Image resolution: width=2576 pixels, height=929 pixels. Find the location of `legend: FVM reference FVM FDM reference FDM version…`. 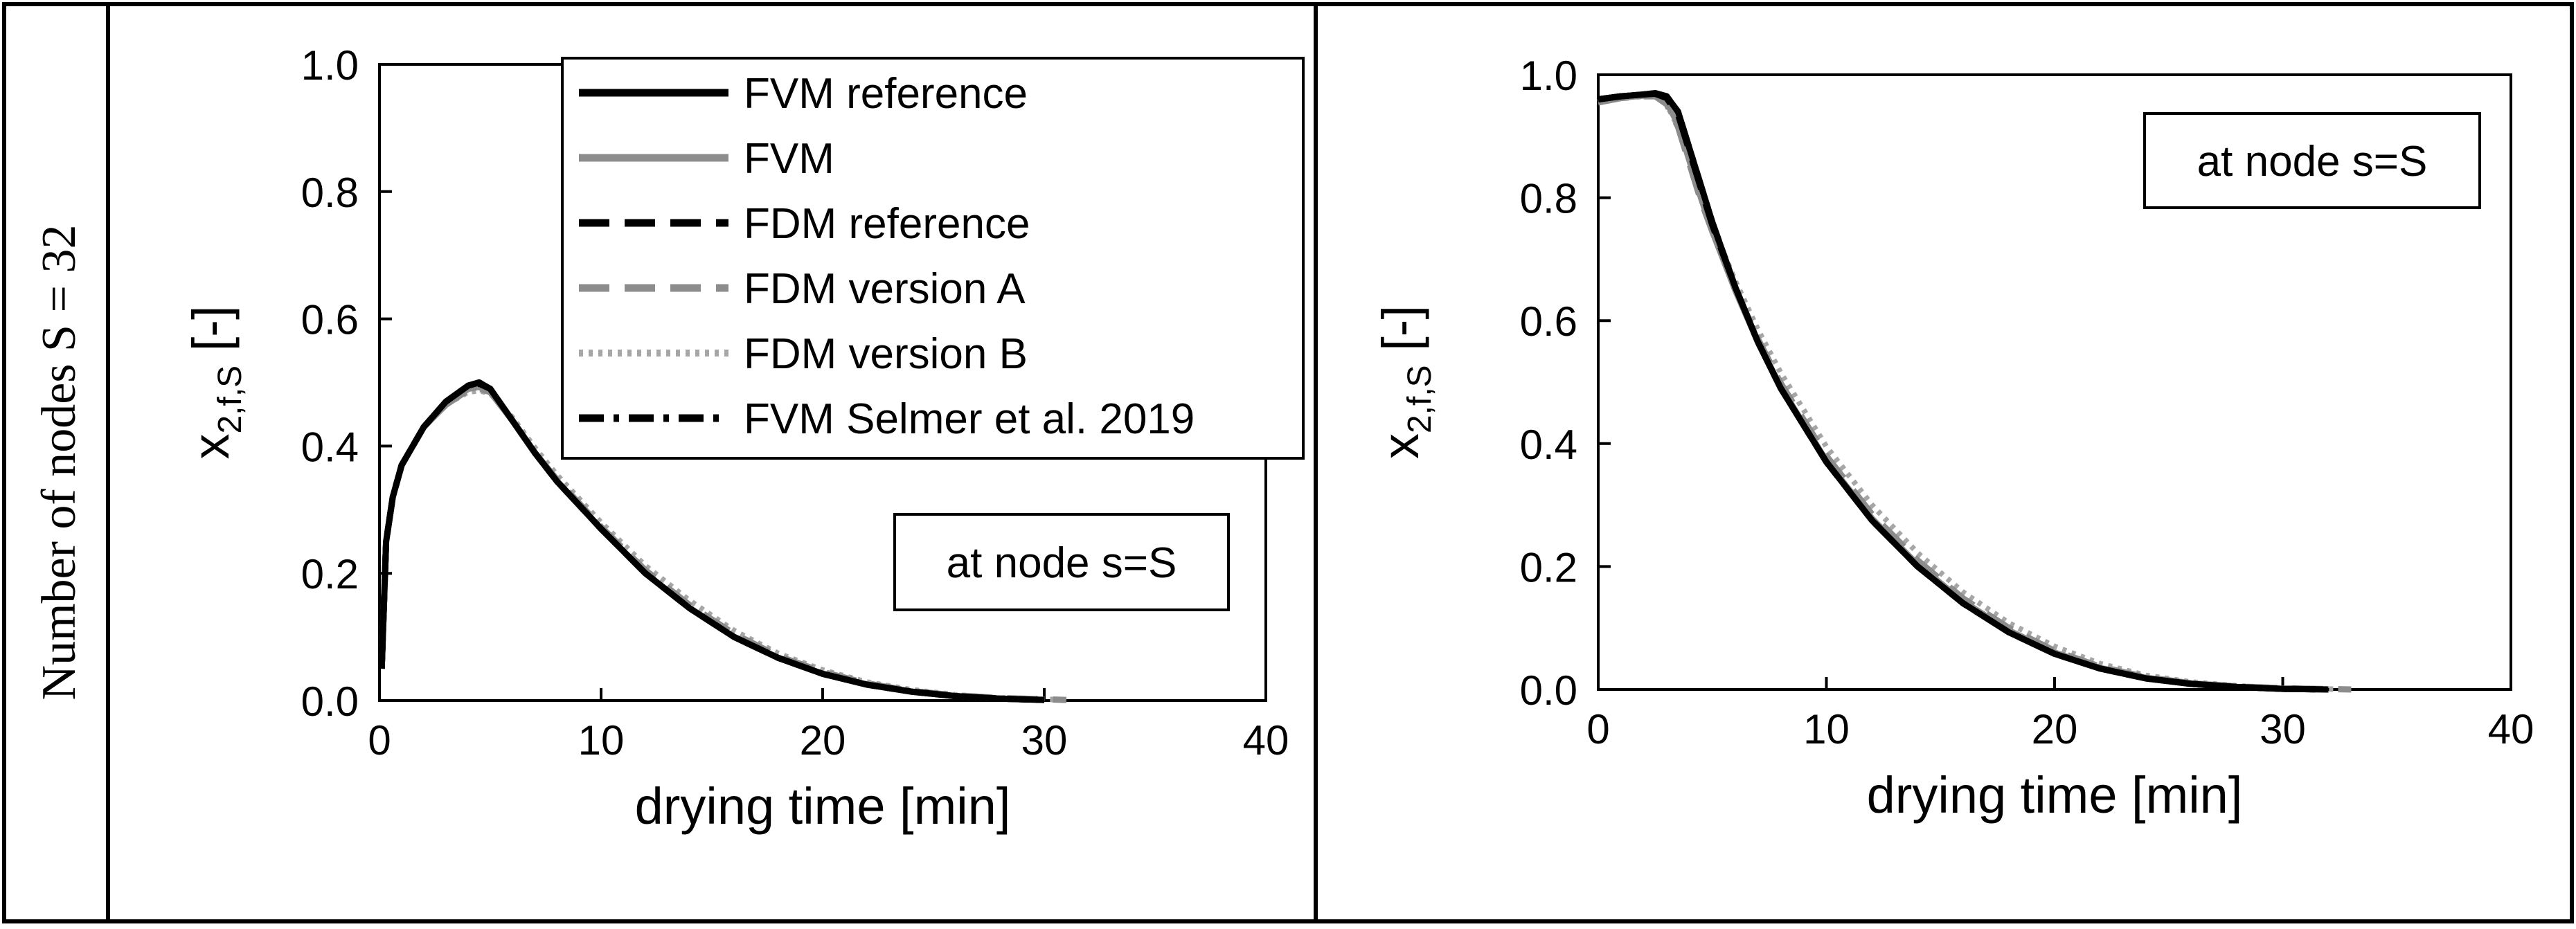

legend: FVM reference FVM FDM reference FDM version… is located at coordinates (933, 258).